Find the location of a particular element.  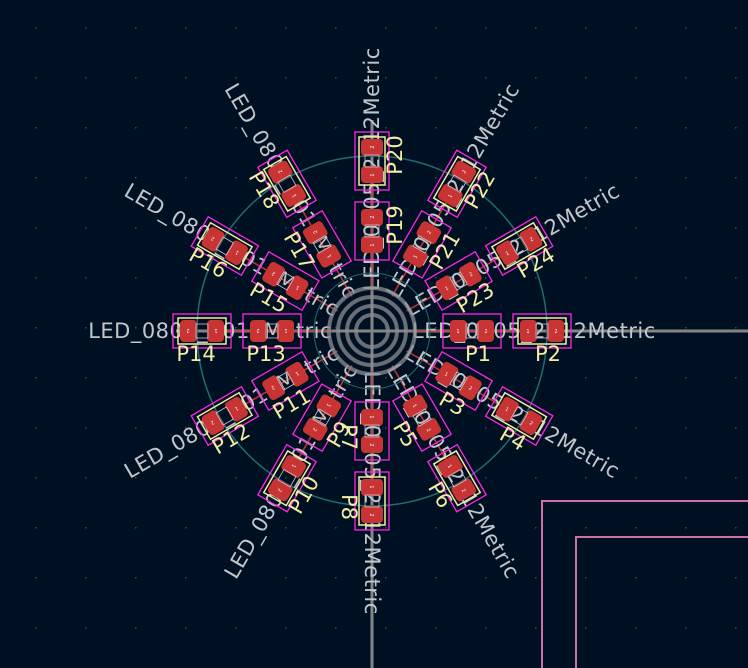

ref-label-group: P20 is located at coordinates (395, 154).